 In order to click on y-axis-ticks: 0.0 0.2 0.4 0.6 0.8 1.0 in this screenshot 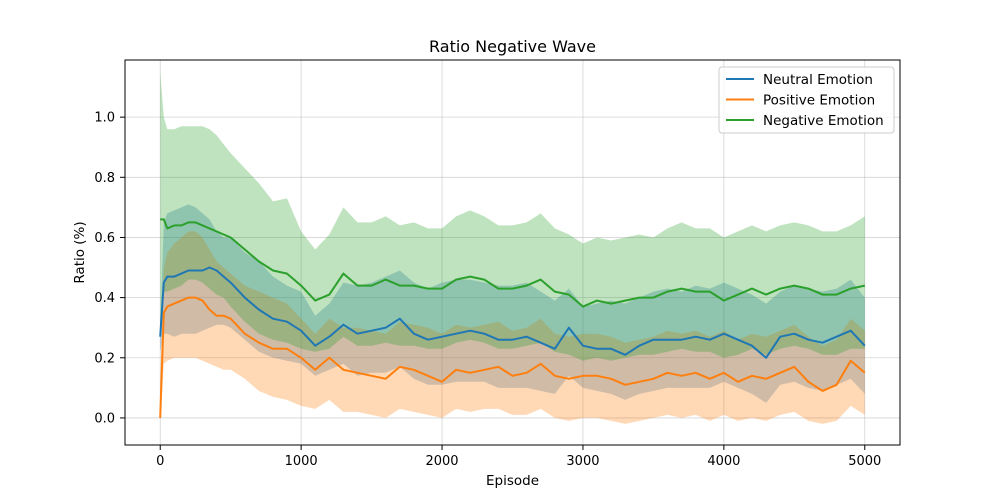, I will do `click(109, 268)`.